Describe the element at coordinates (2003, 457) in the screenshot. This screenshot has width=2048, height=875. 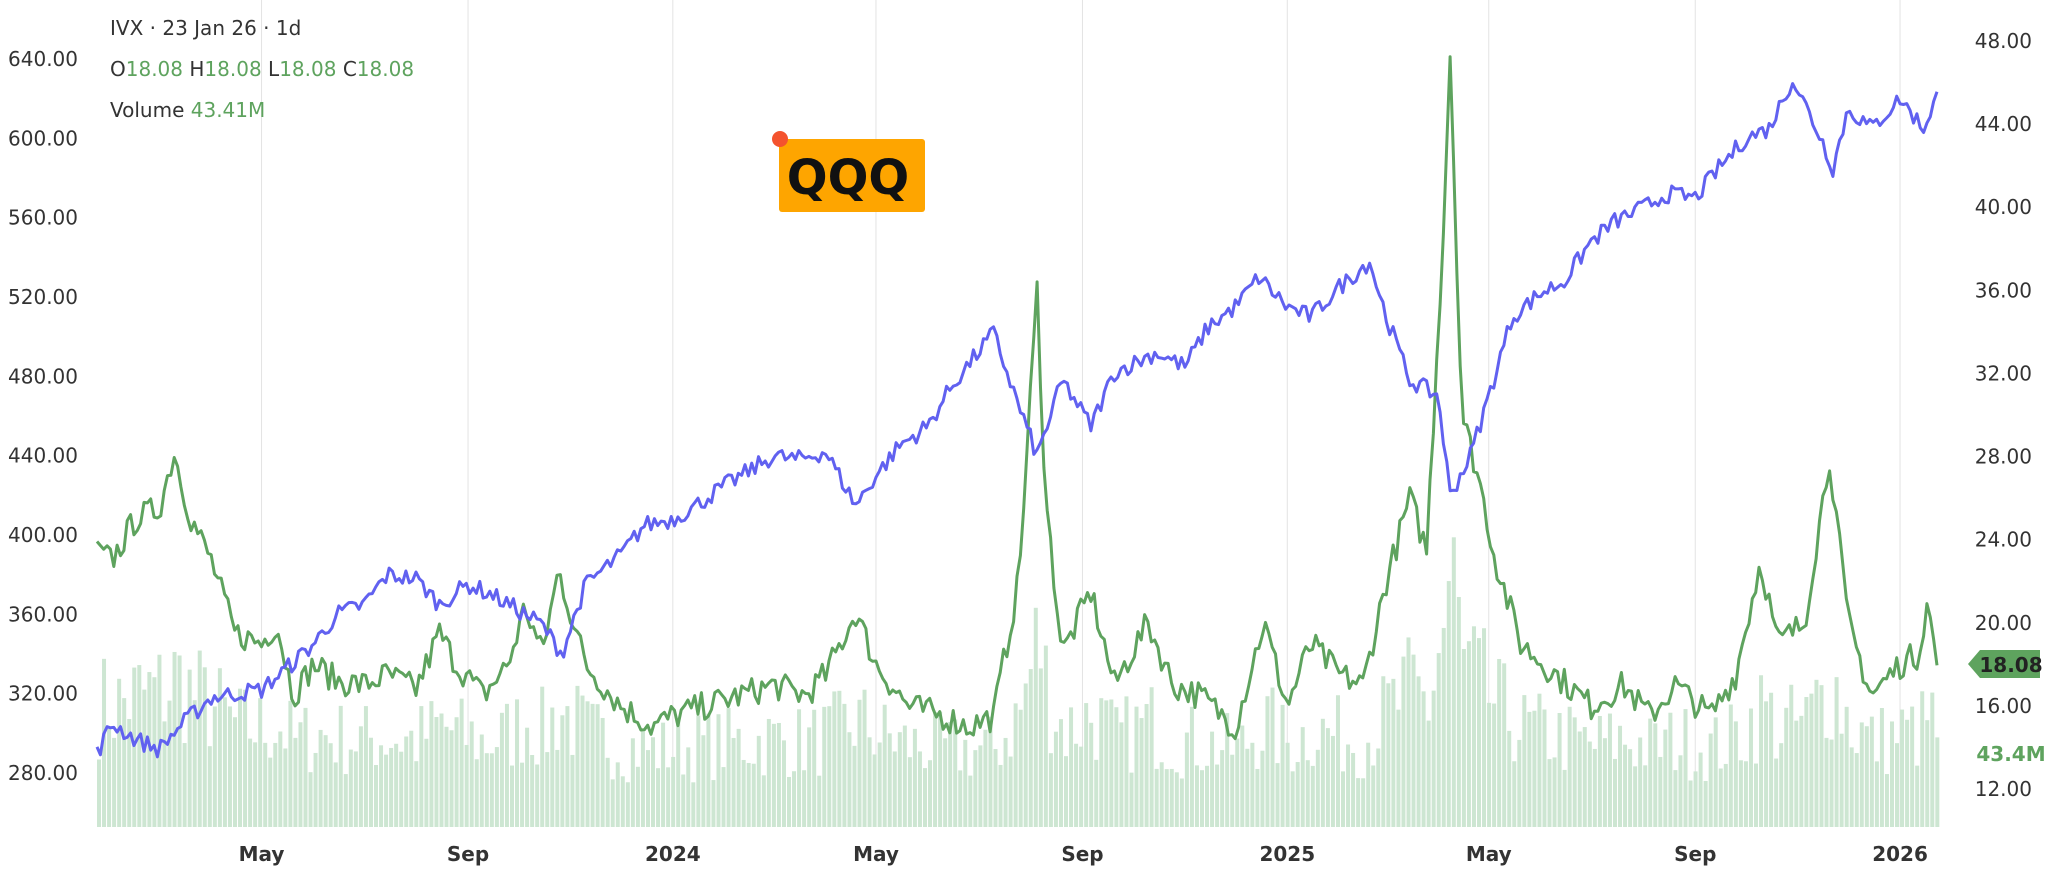
I see `right-tick-label: 28.00` at that location.